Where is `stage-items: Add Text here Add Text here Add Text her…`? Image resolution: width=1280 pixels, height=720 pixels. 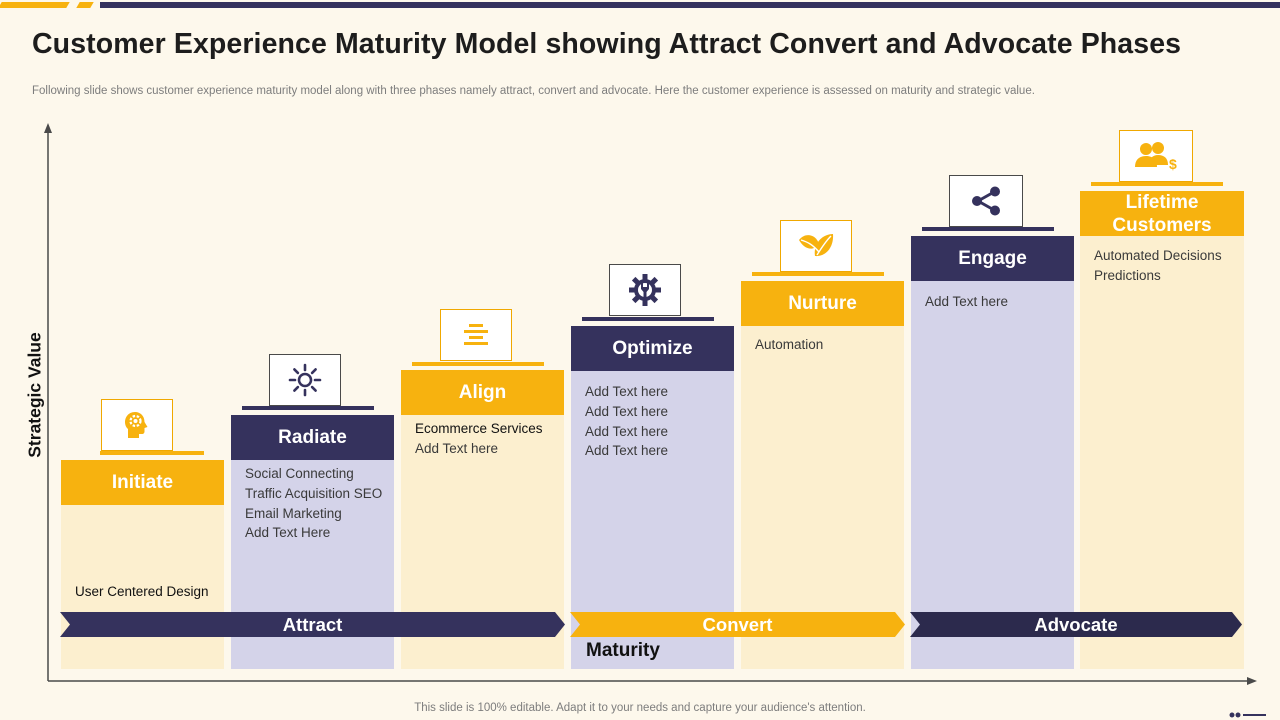 stage-items: Add Text here Add Text here Add Text her… is located at coordinates (656, 421).